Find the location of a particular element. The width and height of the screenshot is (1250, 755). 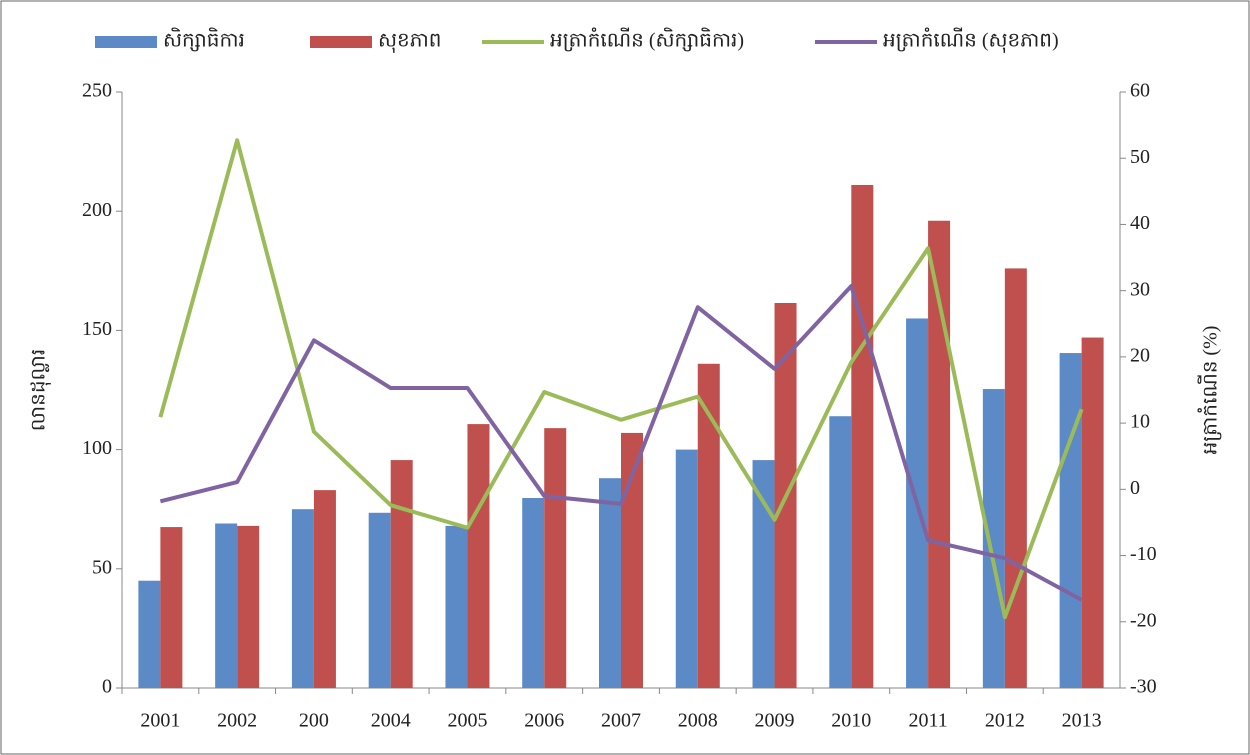

legend-label: អត្រាកំណើន (សិក្សាធិការ) is located at coordinates (647, 39).